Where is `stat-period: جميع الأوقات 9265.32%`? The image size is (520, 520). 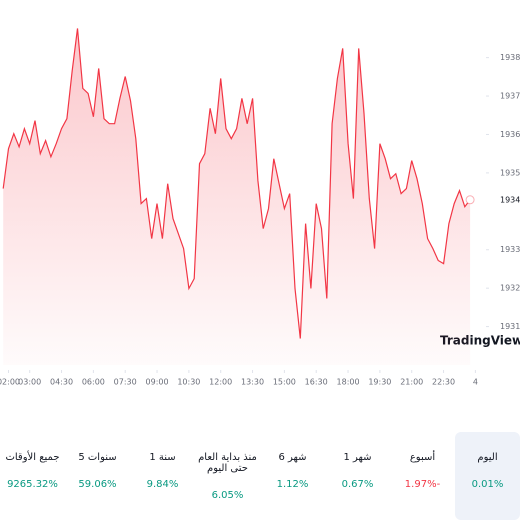 stat-period: جميع الأوقات 9265.32% is located at coordinates (32, 476).